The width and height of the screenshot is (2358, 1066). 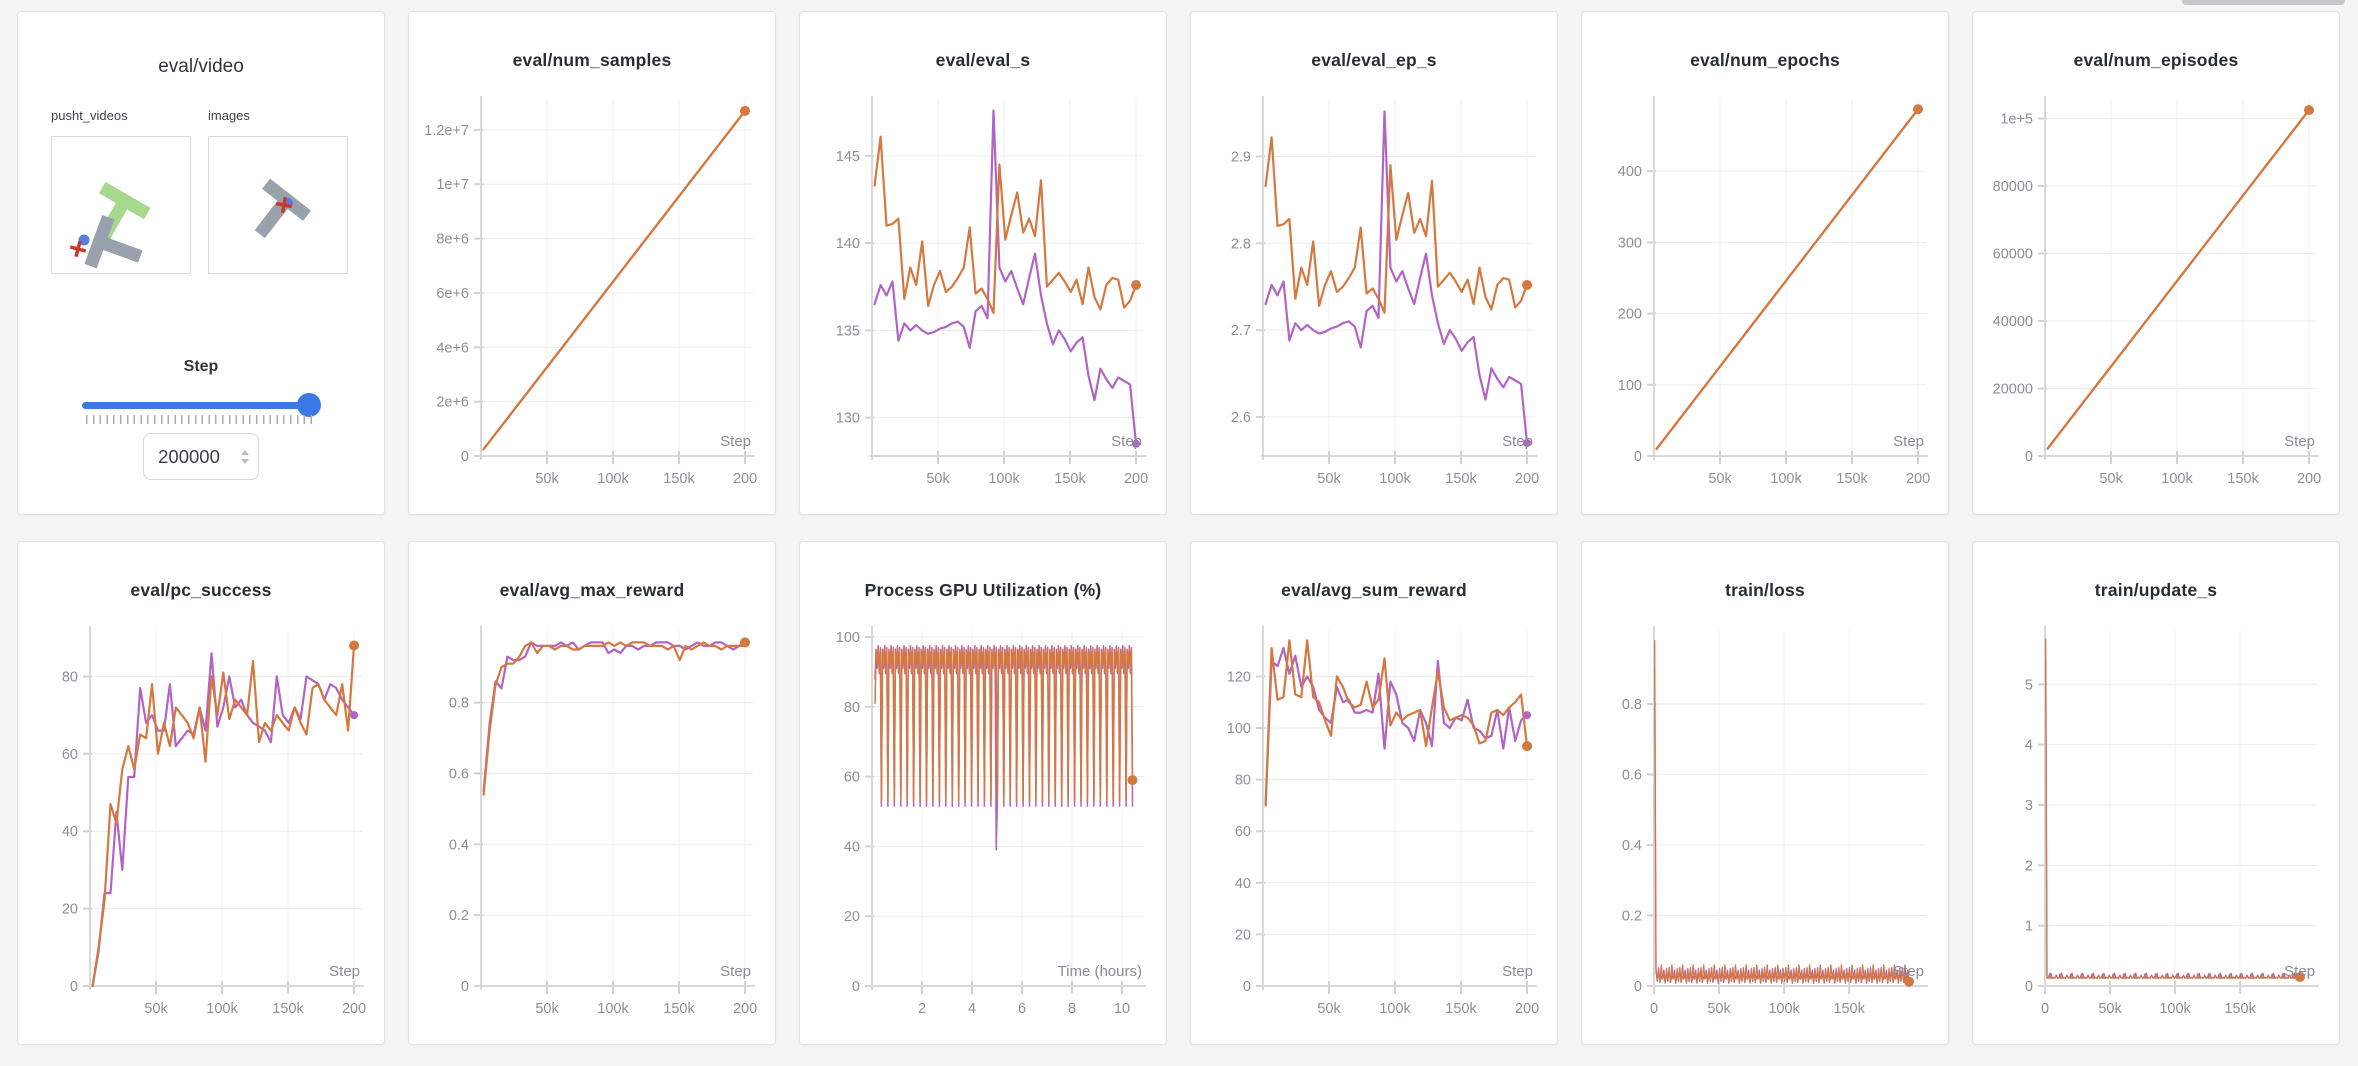 What do you see at coordinates (452, 240) in the screenshot?
I see `axis-label: 8e+6` at bounding box center [452, 240].